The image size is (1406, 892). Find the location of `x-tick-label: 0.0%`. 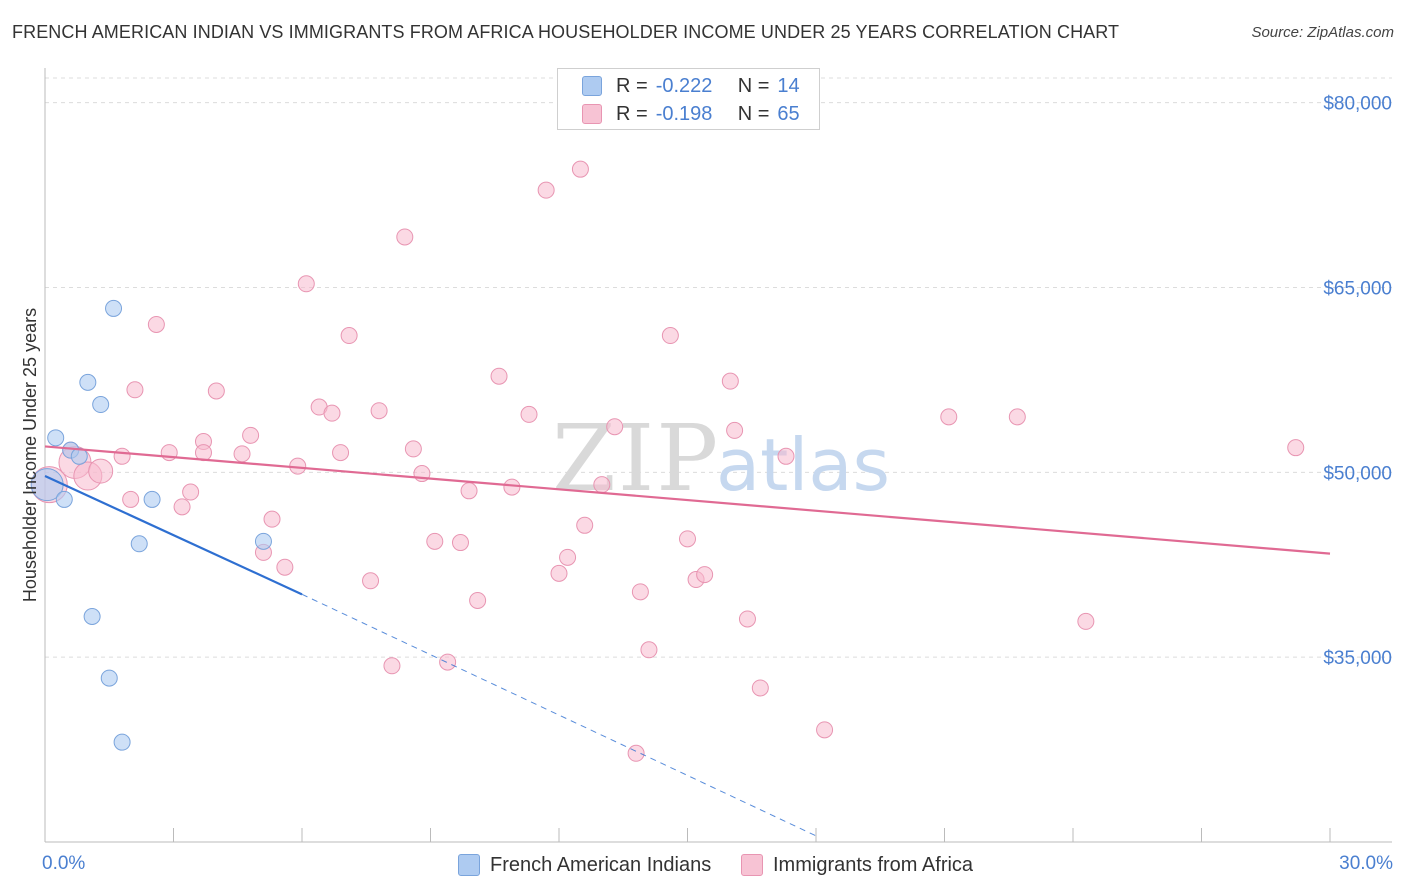

x-tick-label: 0.0% is located at coordinates (63, 863).